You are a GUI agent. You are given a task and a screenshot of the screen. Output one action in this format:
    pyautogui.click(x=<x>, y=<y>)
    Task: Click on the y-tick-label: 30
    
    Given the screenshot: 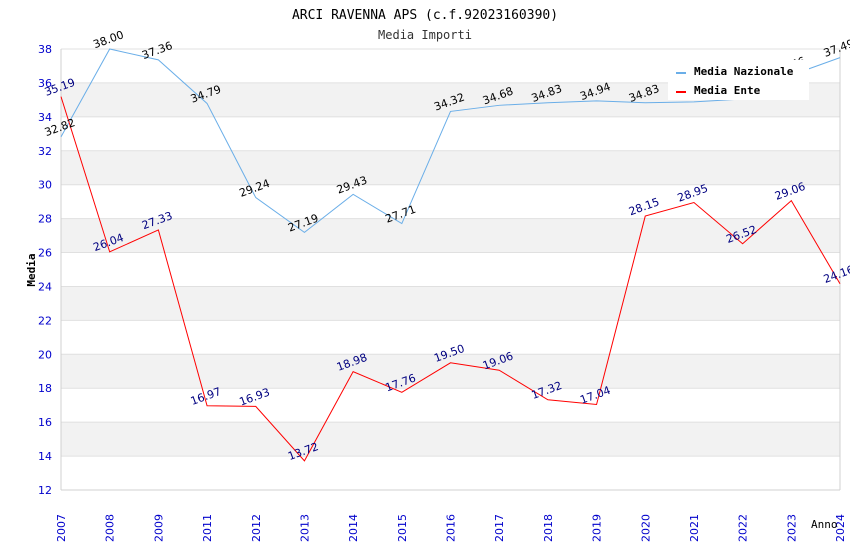 What is the action you would take?
    pyautogui.click(x=45, y=185)
    